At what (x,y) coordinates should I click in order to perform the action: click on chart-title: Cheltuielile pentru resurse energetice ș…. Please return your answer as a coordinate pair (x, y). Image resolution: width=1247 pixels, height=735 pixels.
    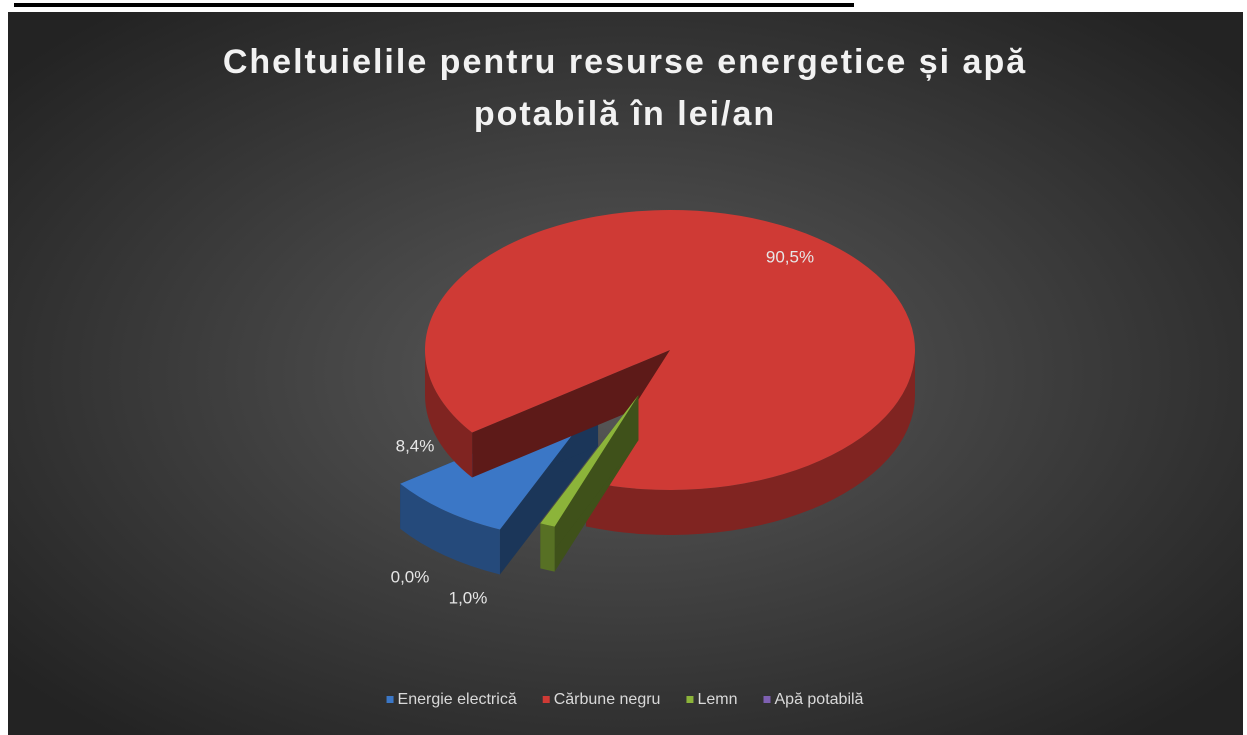
    Looking at the image, I should click on (625, 88).